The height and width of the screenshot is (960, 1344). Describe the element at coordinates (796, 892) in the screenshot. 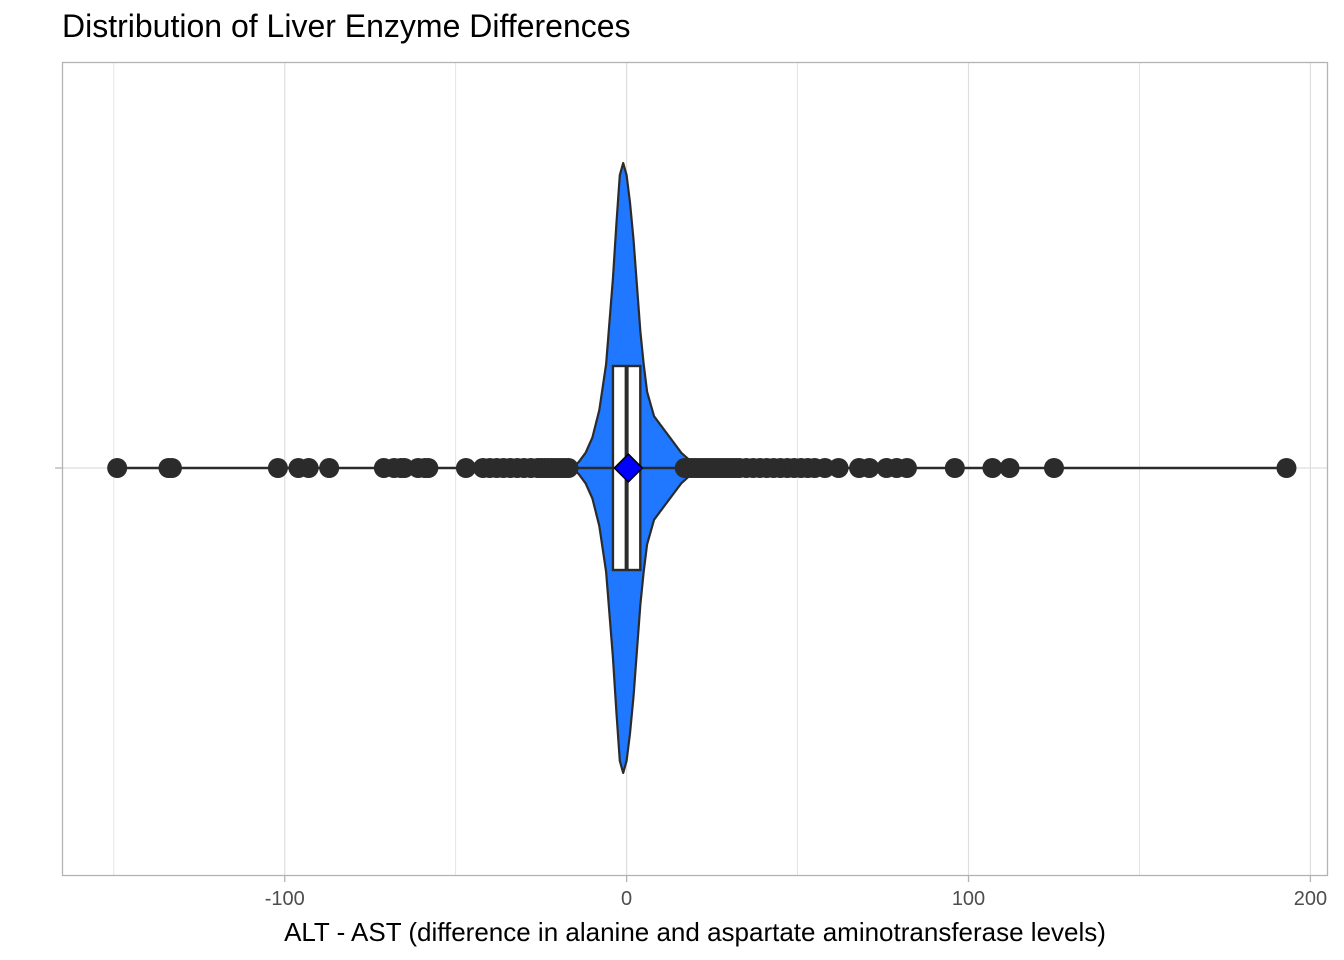

I see `x-axis-ticks: -100 0 100 200` at that location.